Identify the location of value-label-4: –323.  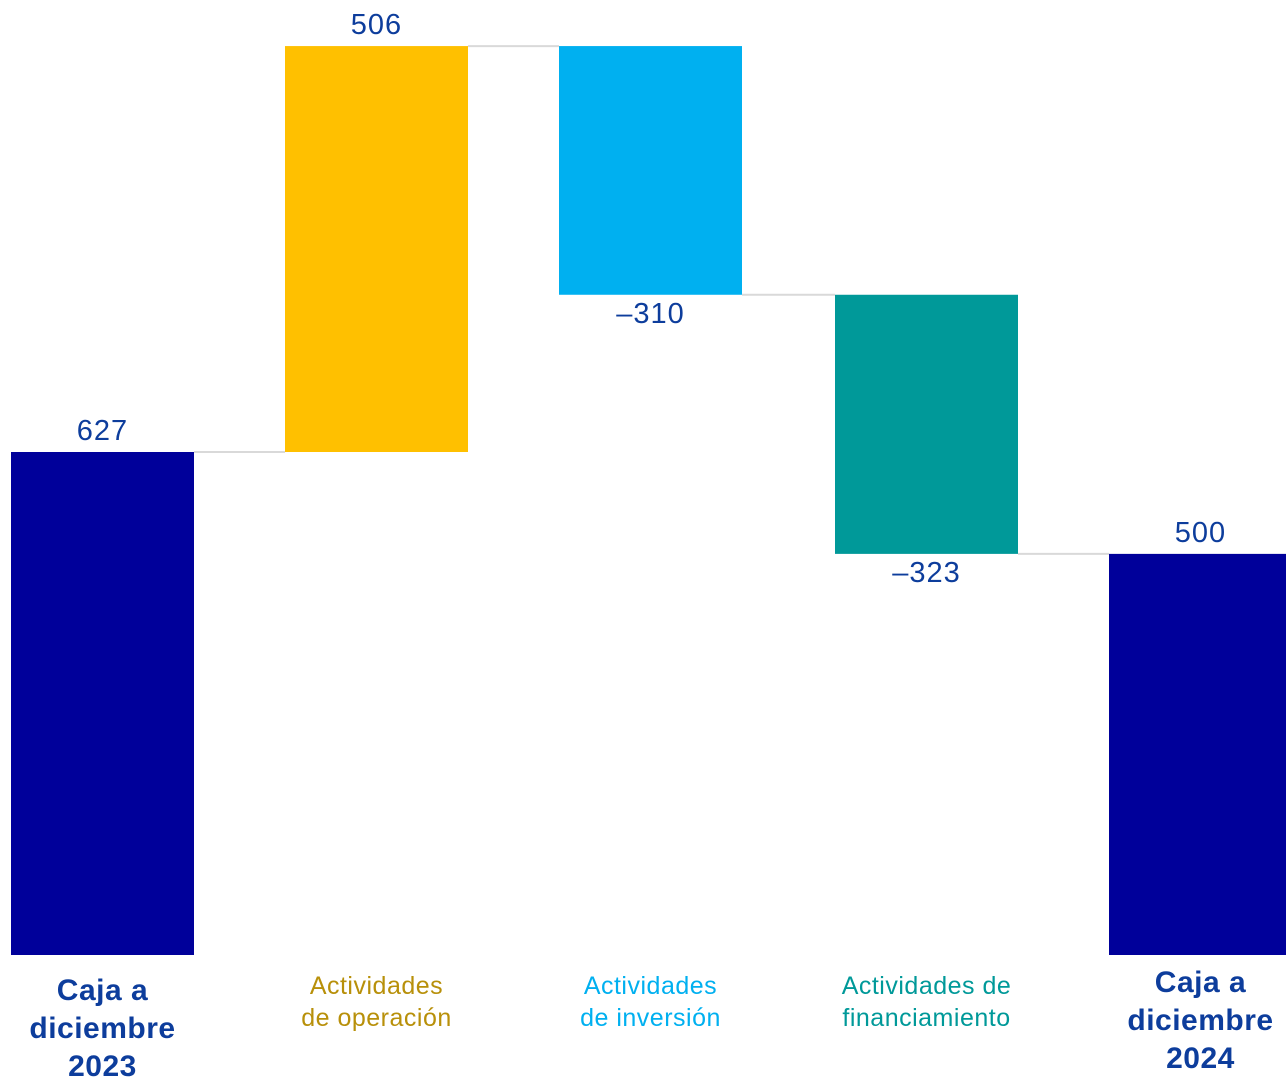
(926, 573).